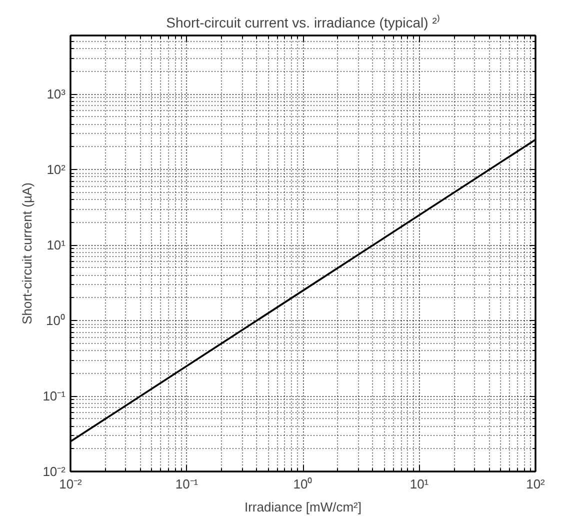 This screenshot has height=526, width=563. I want to click on chart-title: Short-circuit current vs. irradiance (typical) ²⁾, so click(303, 22).